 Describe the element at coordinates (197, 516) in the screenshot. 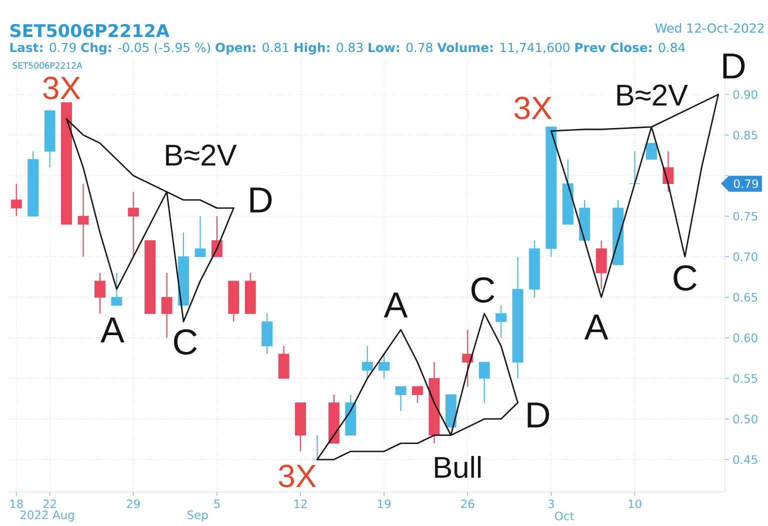

I see `text: Sep` at that location.